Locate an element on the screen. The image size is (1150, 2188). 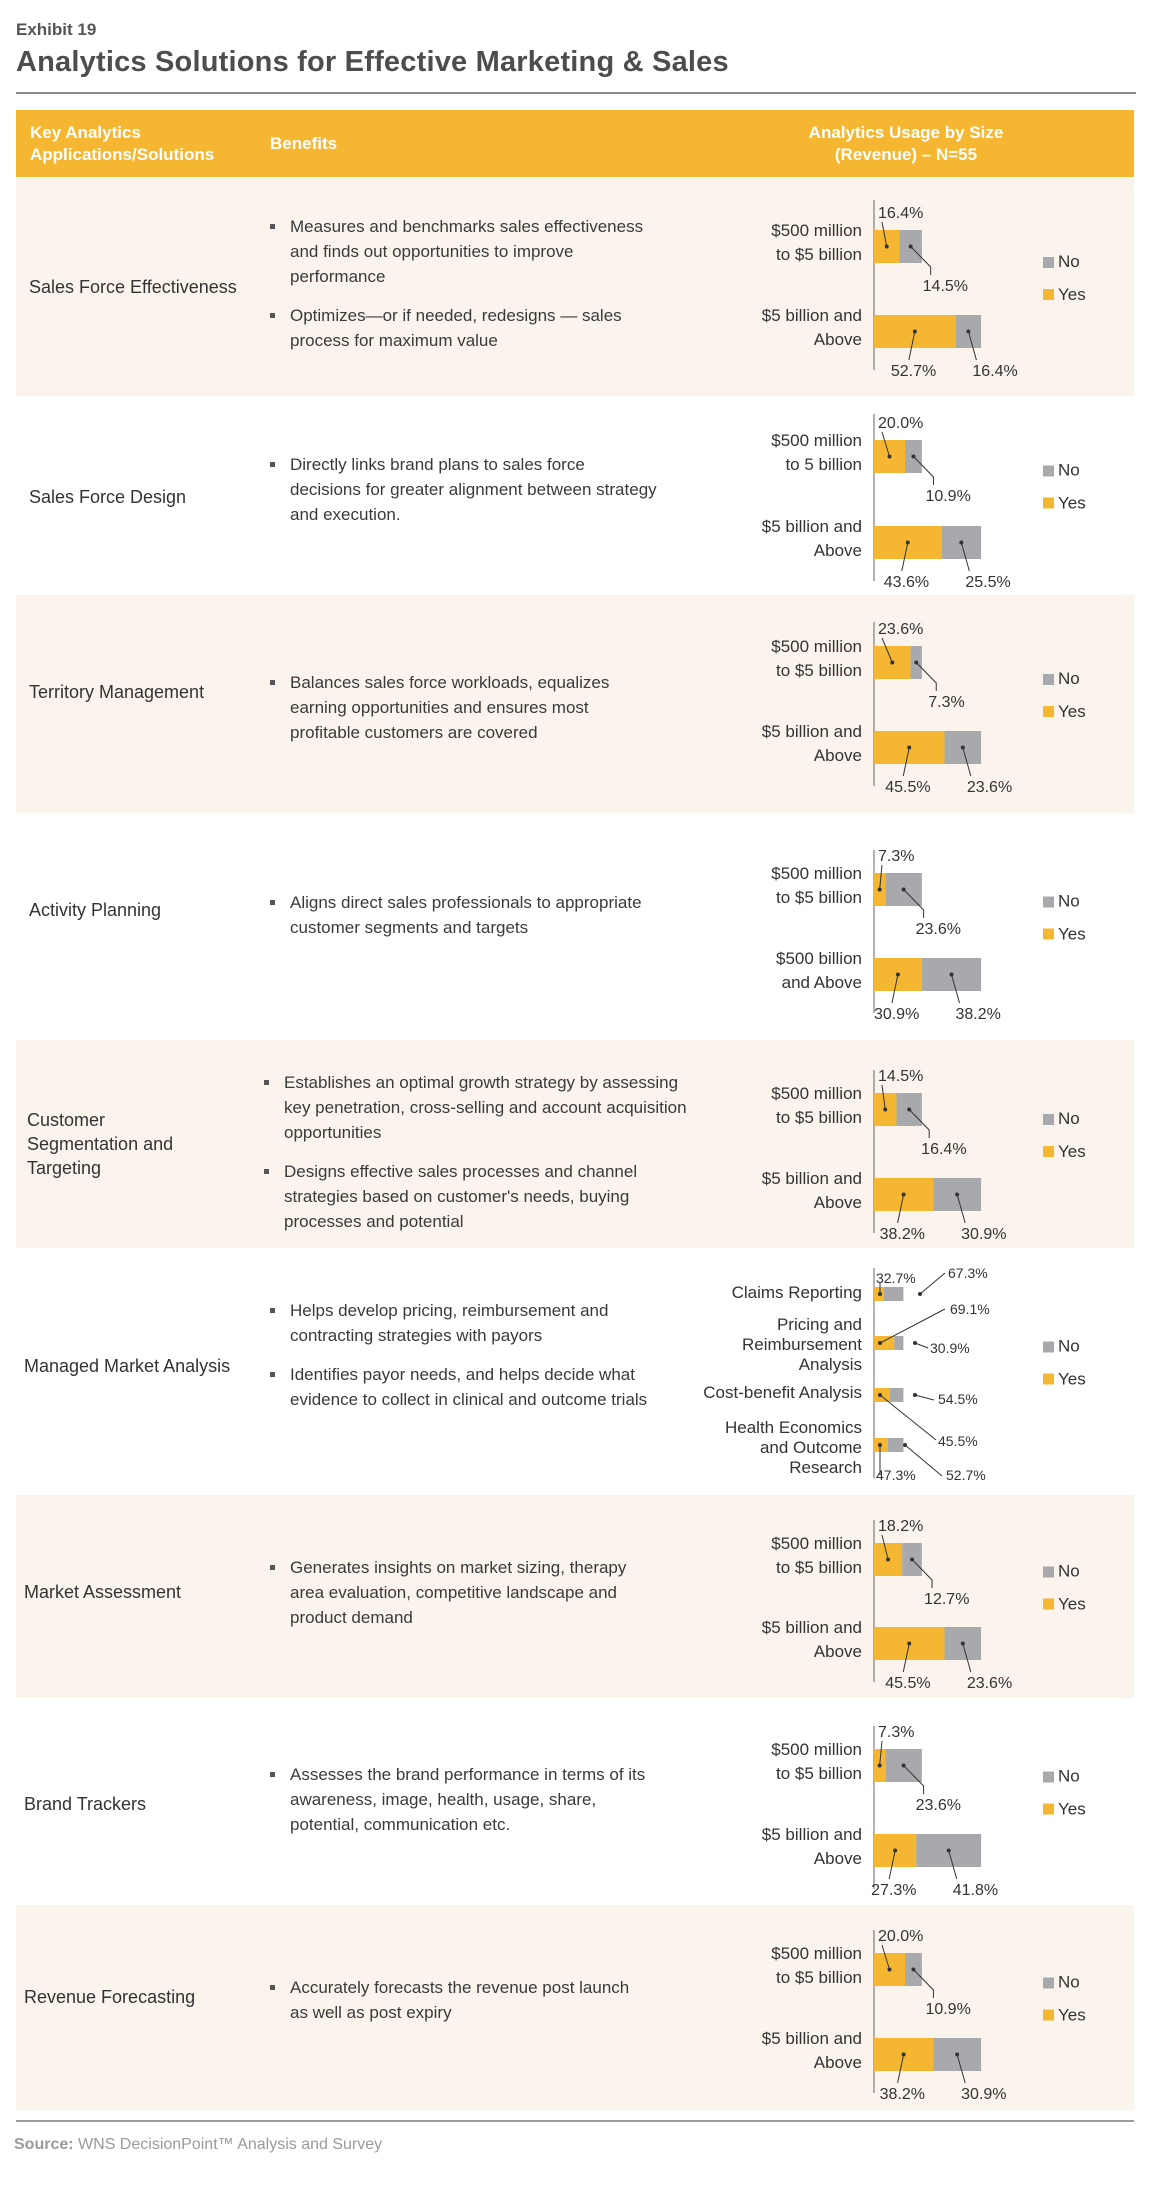
source-label: Source: is located at coordinates (44, 2144).